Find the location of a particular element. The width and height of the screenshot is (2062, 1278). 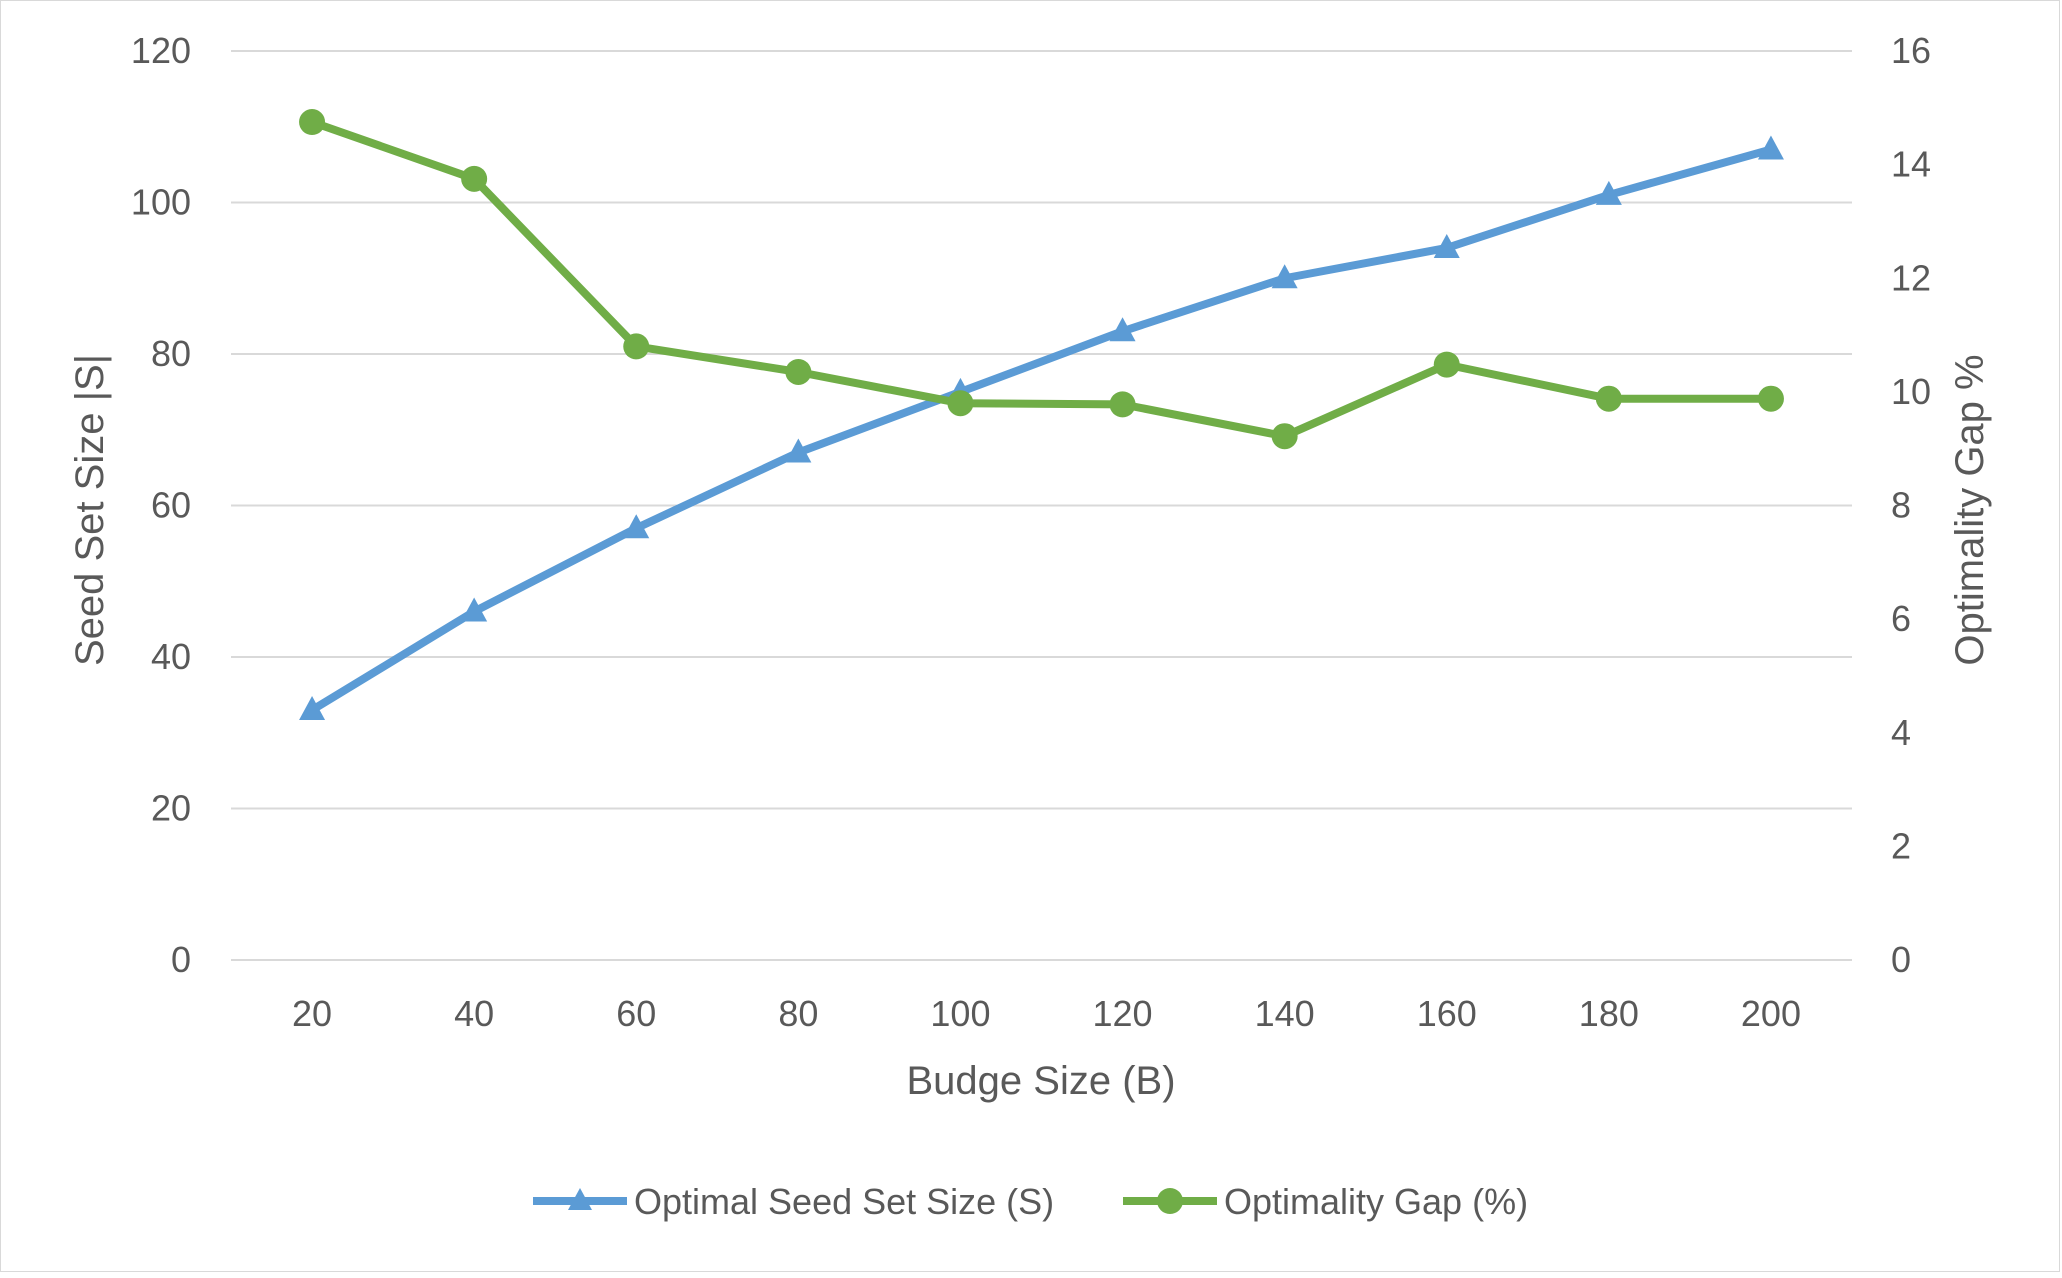

x-axis-tick-labels: 20 40 60 80 100 120 140 160 180 200 is located at coordinates (1046, 1013).